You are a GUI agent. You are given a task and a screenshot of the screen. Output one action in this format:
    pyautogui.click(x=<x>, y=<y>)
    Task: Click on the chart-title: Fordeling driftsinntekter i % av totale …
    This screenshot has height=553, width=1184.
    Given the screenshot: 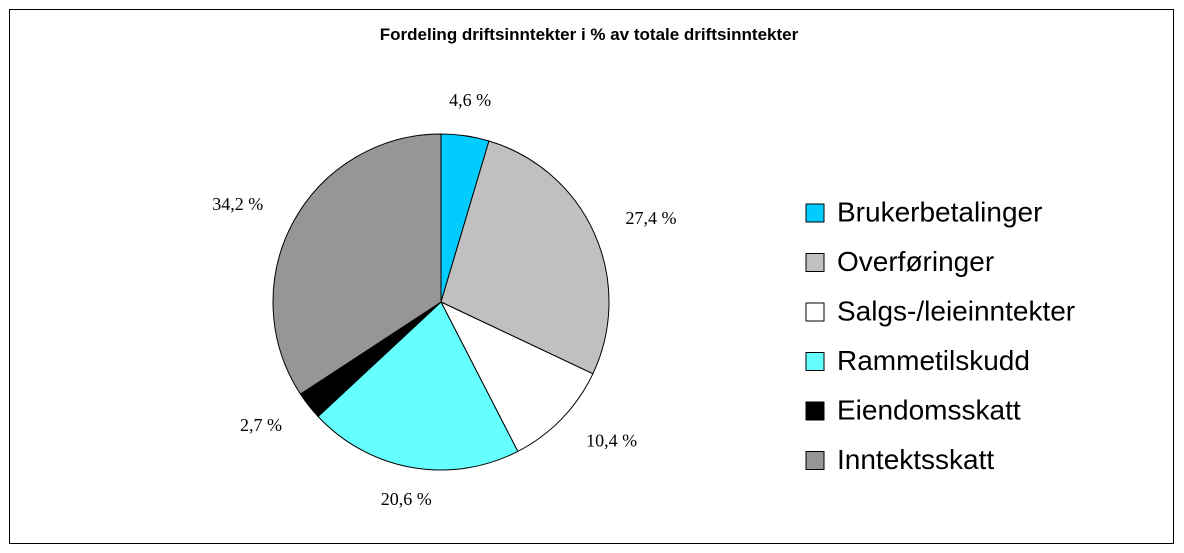 What is the action you would take?
    pyautogui.click(x=589, y=34)
    